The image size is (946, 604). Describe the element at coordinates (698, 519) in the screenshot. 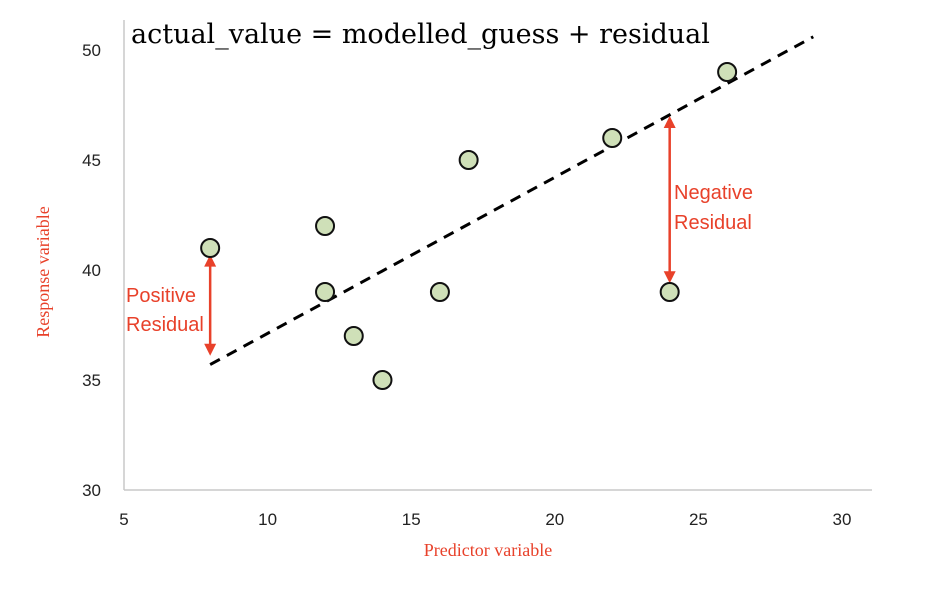

I see `x-tick-label: 25` at that location.